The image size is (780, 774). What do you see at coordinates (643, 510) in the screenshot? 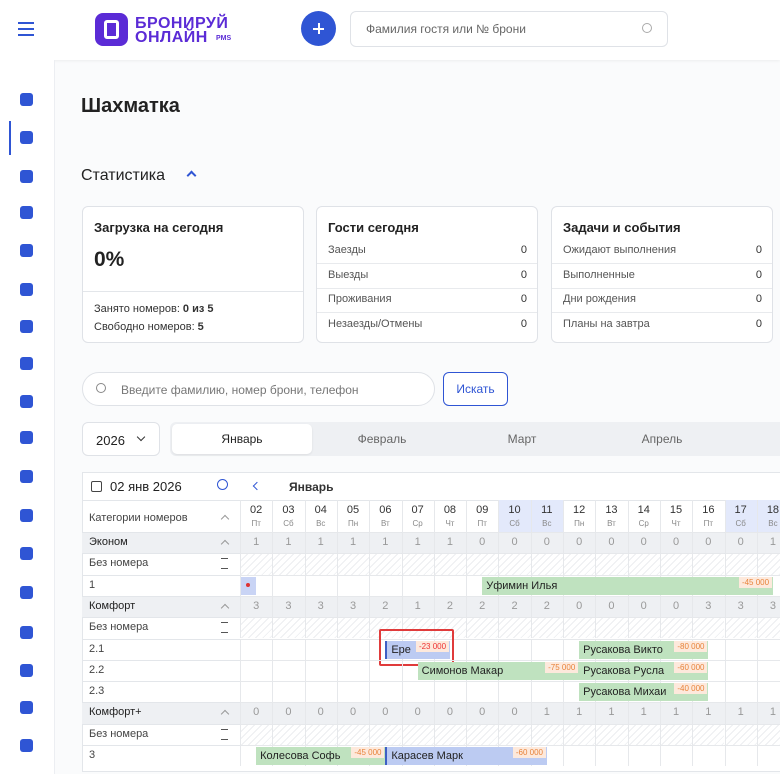
I see `day-number: 14` at bounding box center [643, 510].